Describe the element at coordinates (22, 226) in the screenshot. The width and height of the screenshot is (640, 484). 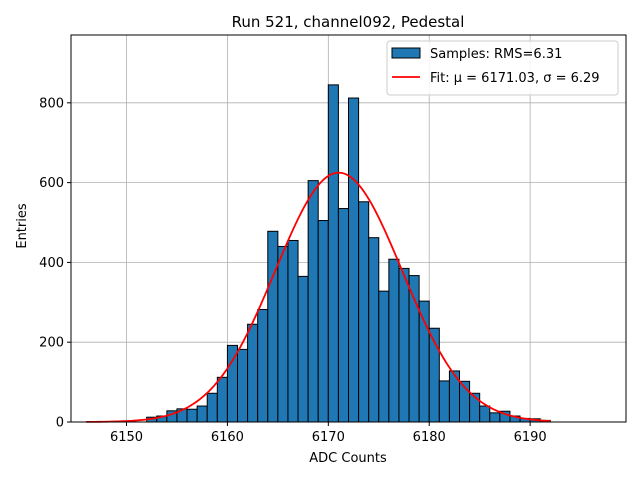
I see `y-axis-label: Entries` at that location.